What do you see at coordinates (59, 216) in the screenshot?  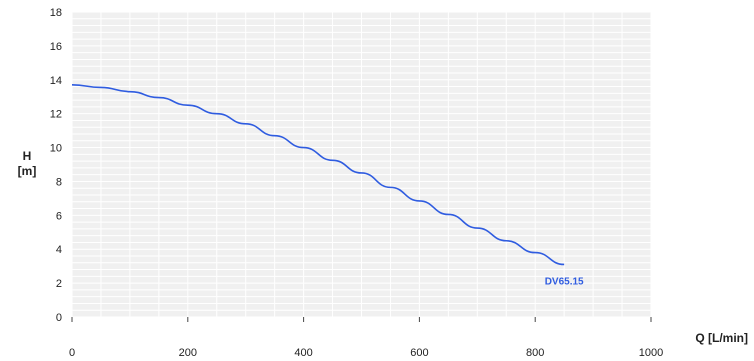 I see `y-tick-label: 6` at bounding box center [59, 216].